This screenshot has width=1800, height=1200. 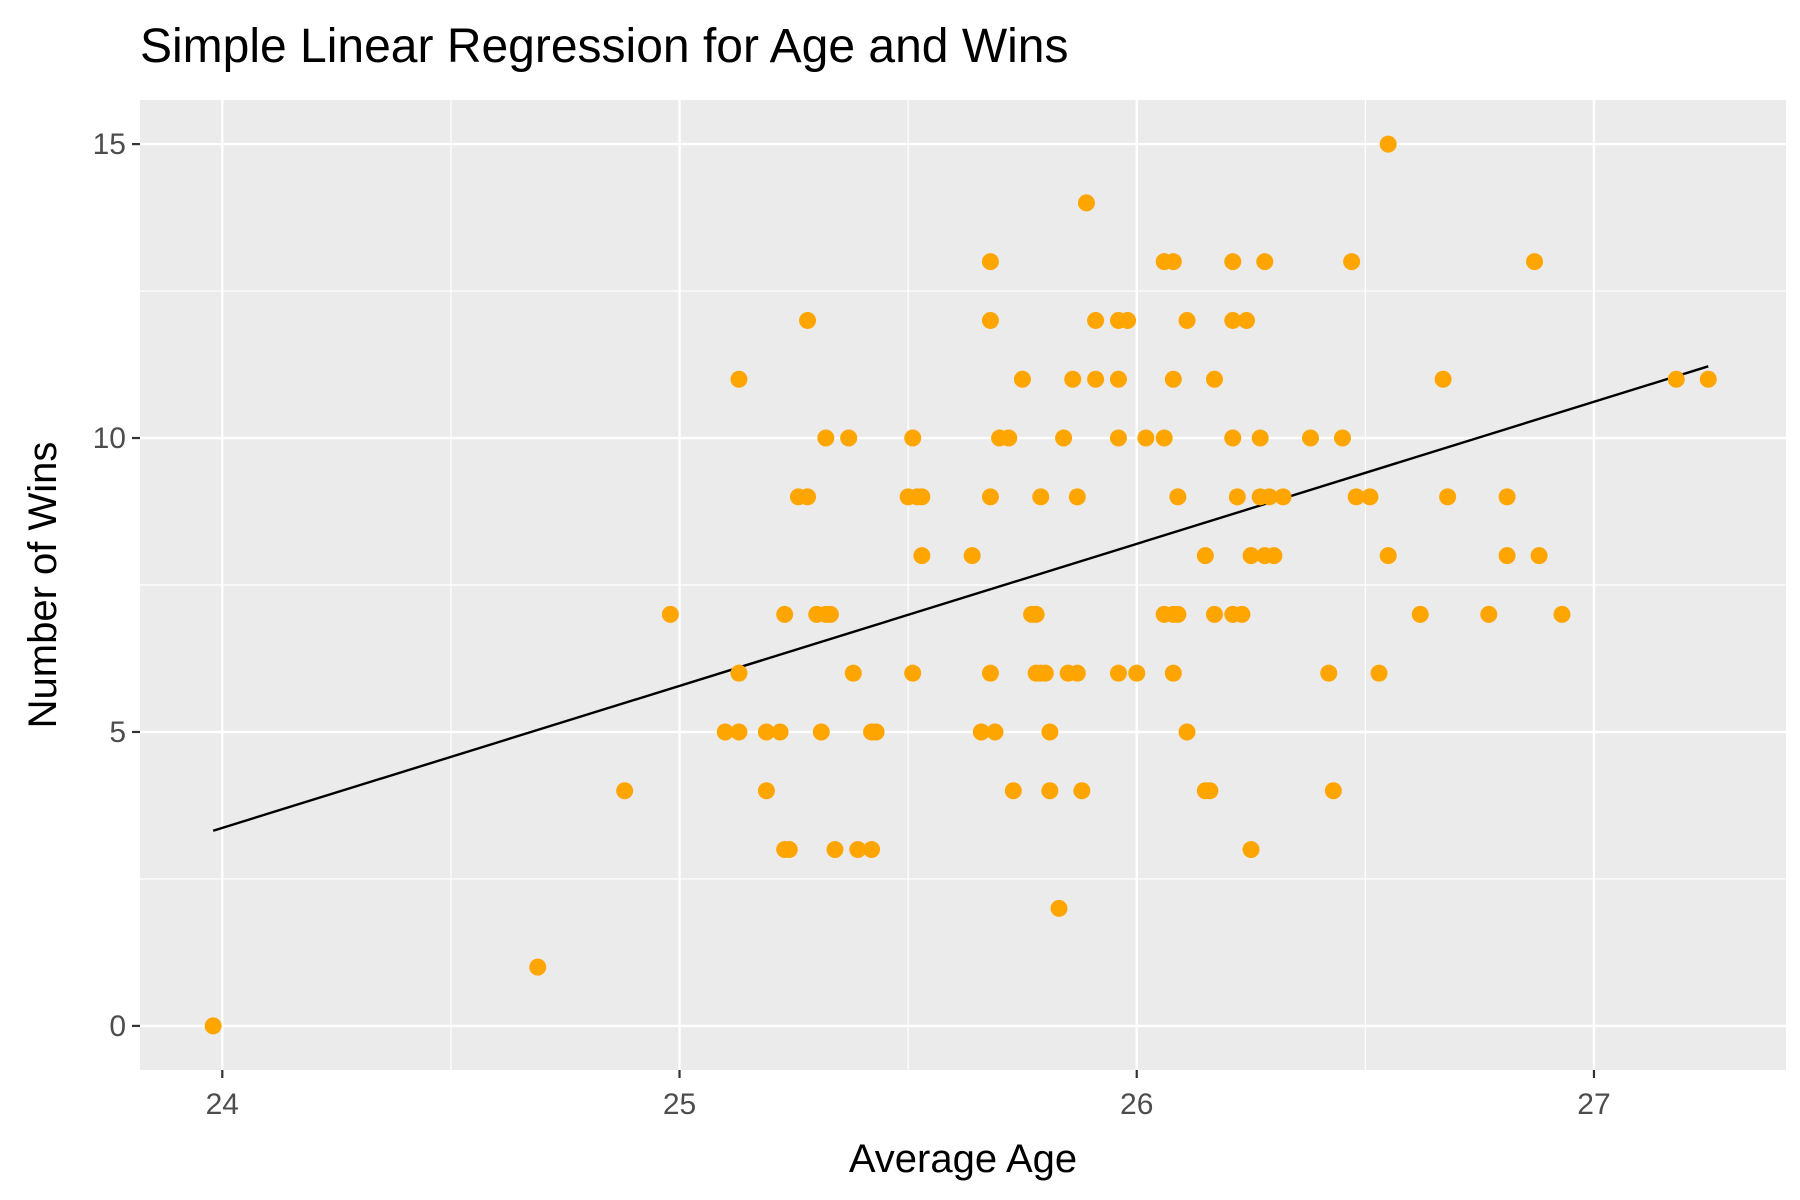 What do you see at coordinates (43, 585) in the screenshot?
I see `y-axis-title: Number of Wins` at bounding box center [43, 585].